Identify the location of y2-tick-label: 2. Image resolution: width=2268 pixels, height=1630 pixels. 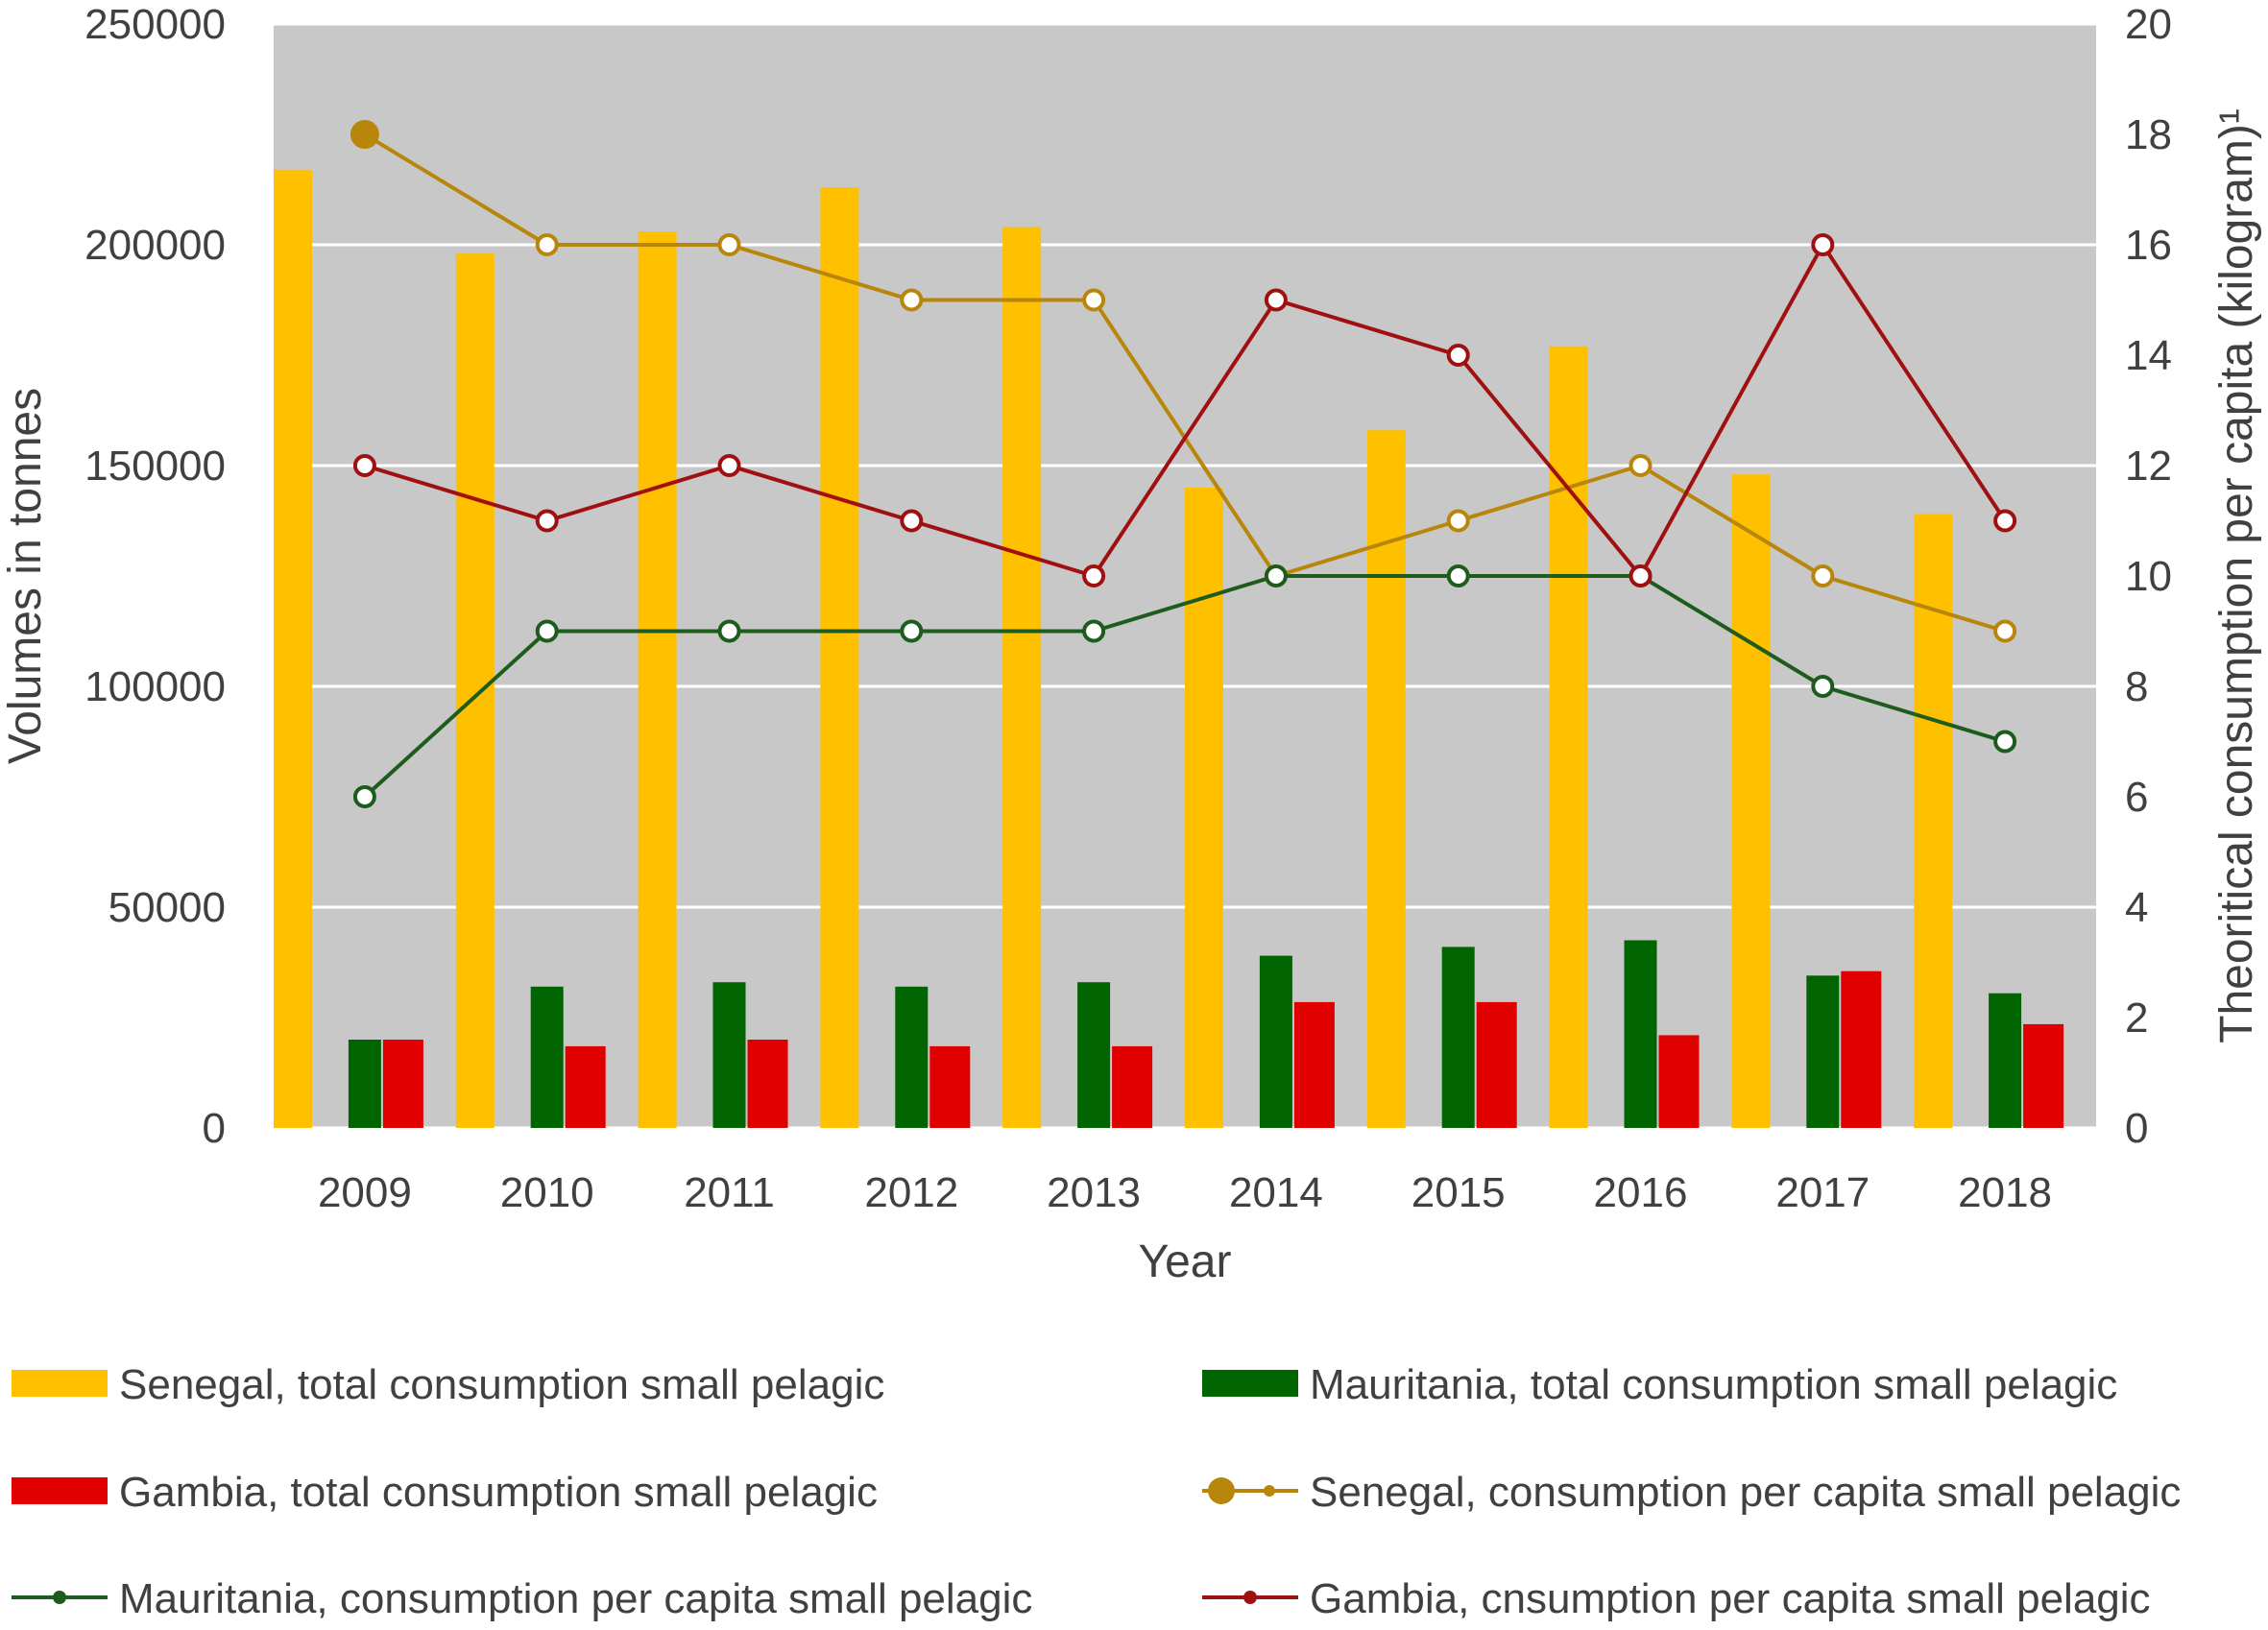
(2136, 1018).